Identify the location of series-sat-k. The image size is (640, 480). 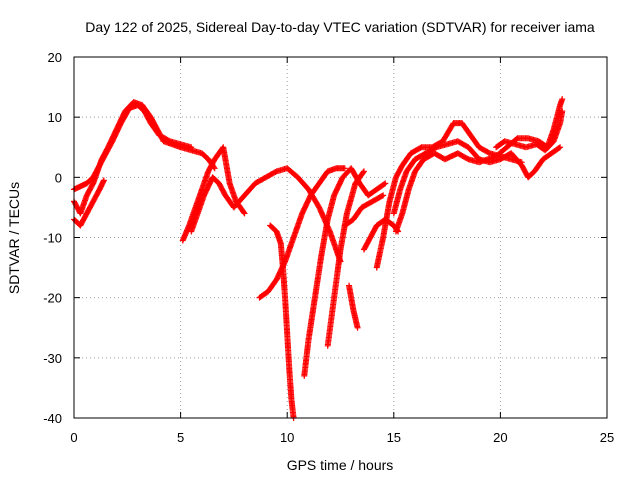
(364, 210).